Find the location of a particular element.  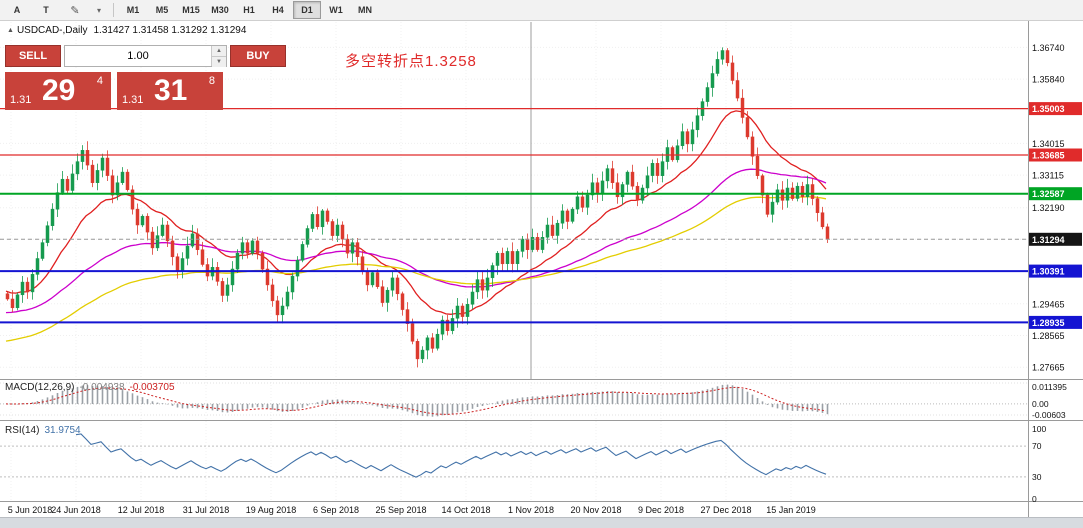

macd-scale-label: -0.00603 is located at coordinates (1049, 415).